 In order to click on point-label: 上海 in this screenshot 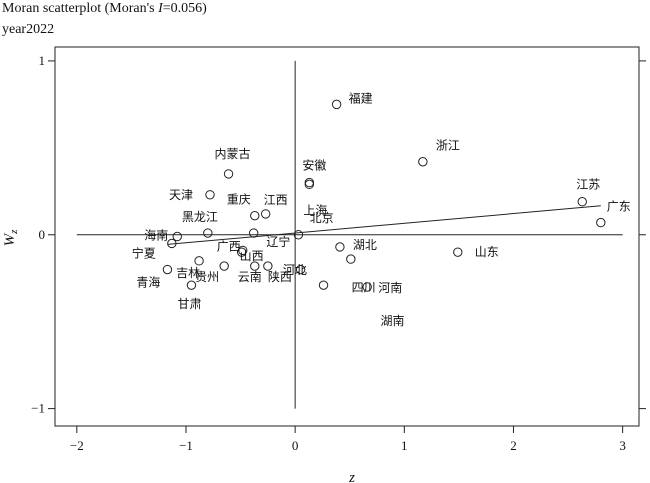, I will do `click(315, 209)`.